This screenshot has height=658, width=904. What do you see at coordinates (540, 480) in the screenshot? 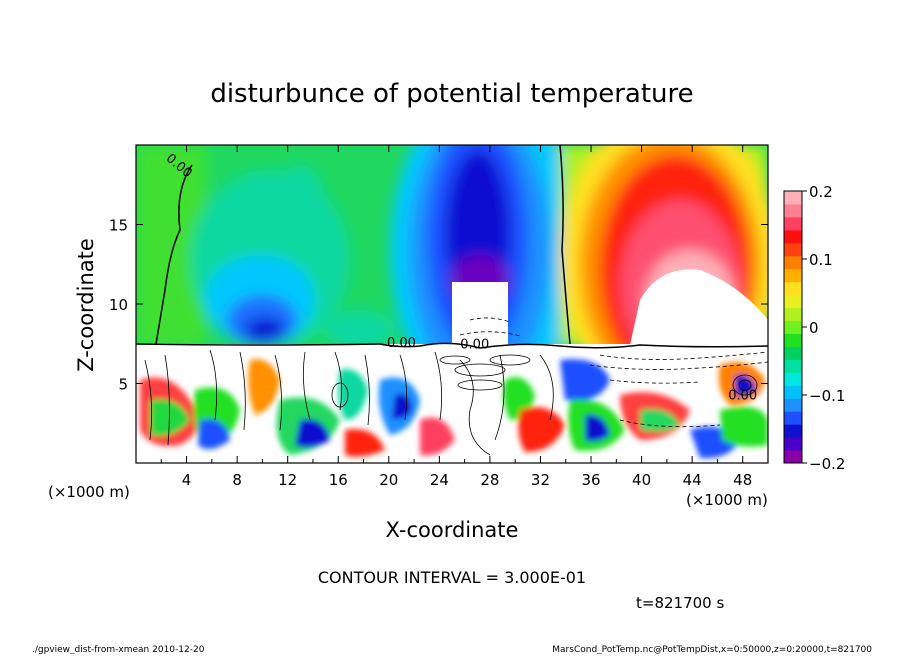
I see `x-tick-label-7: 32` at bounding box center [540, 480].